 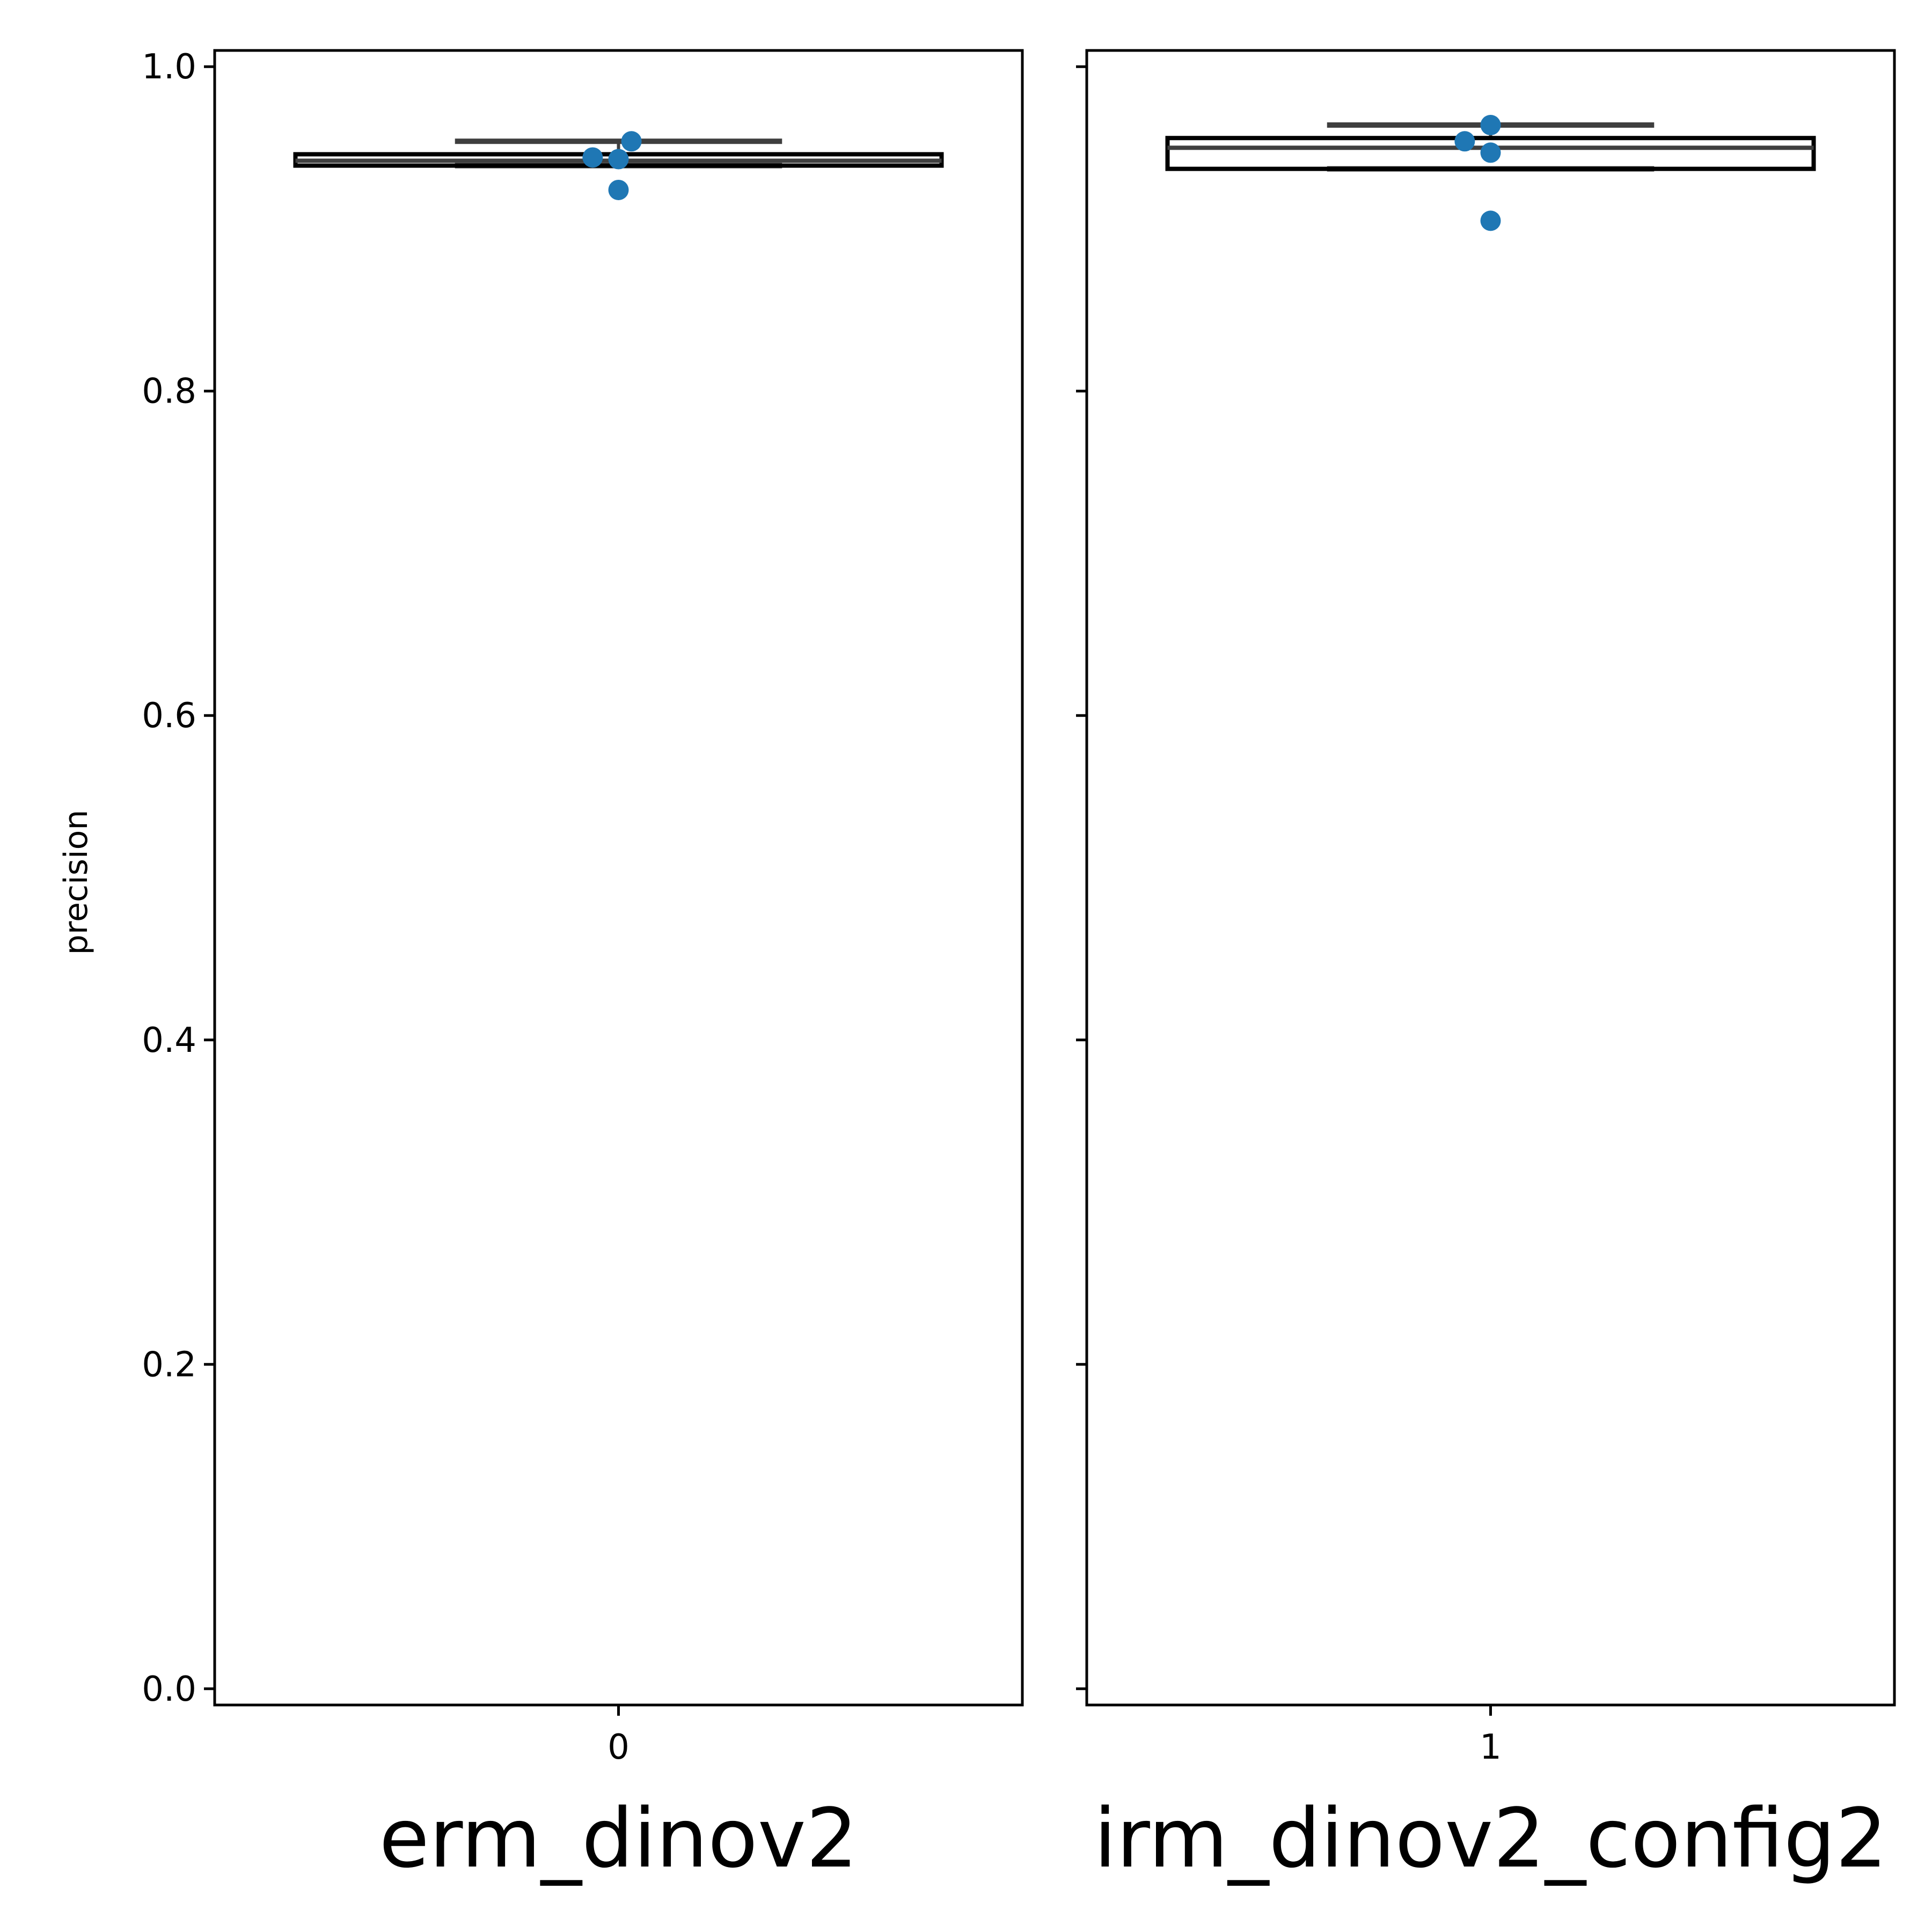 What do you see at coordinates (1491, 1747) in the screenshot?
I see `x-tick-label: 1` at bounding box center [1491, 1747].